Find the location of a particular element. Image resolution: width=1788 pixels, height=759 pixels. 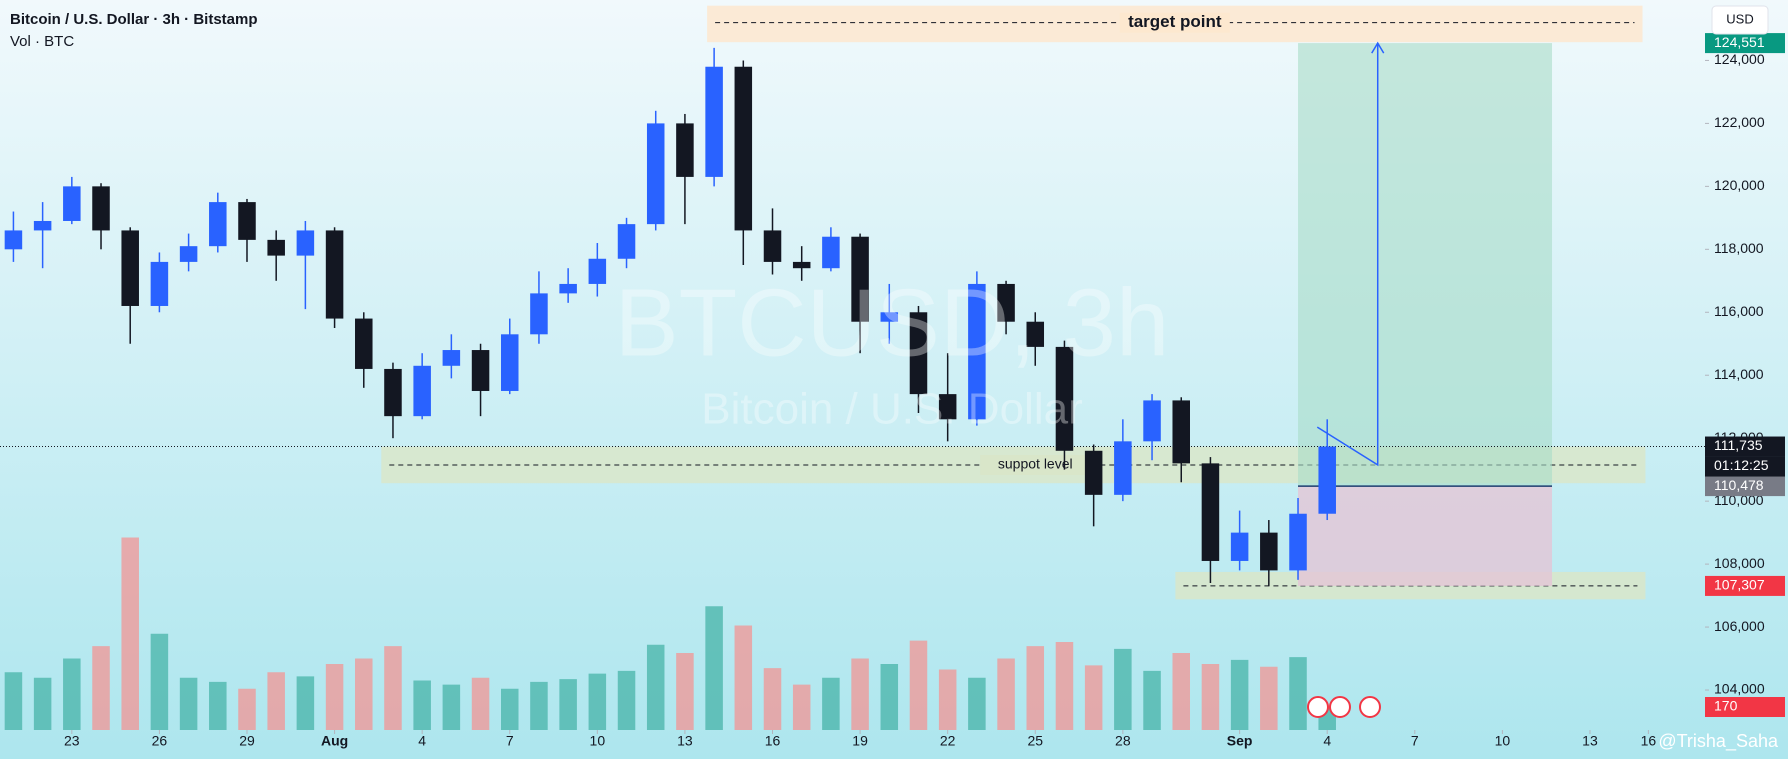

zone-label-bg is located at coordinates (1035, 464).